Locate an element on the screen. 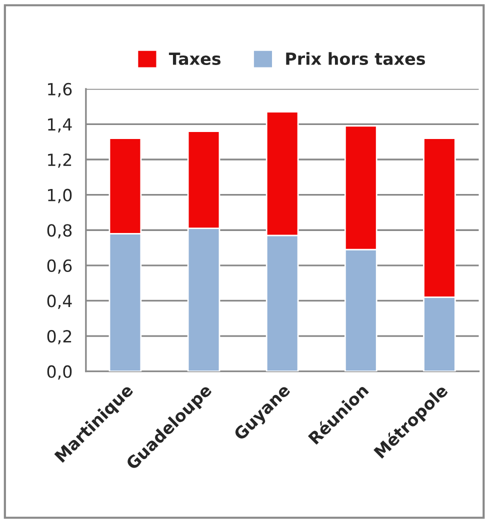  y-tick-label: 0,4 is located at coordinates (59, 301).